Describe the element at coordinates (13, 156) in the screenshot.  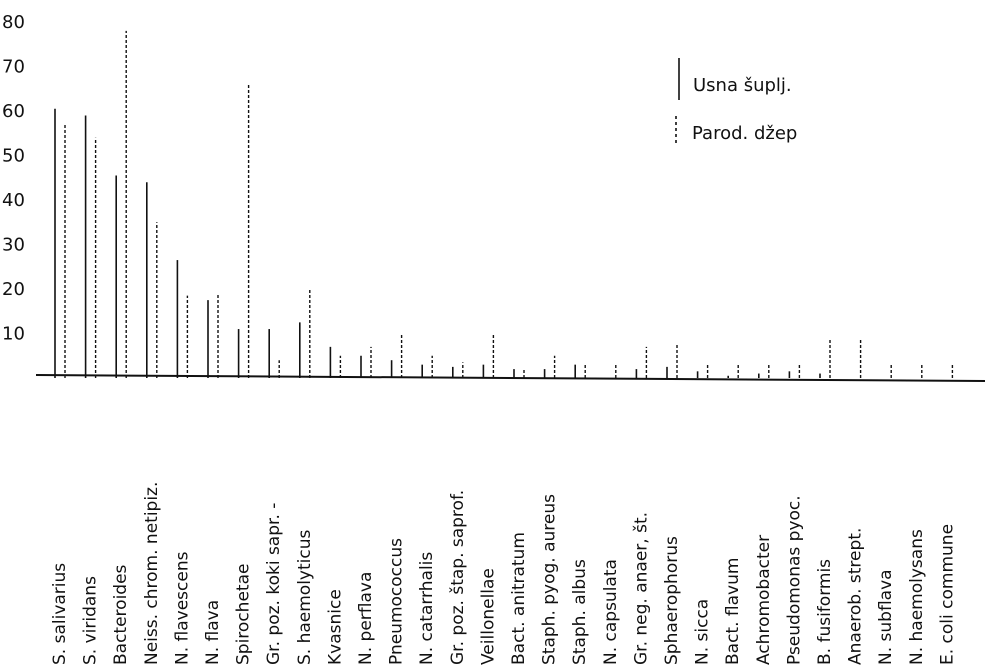
I see `y-tick-label: 50` at that location.